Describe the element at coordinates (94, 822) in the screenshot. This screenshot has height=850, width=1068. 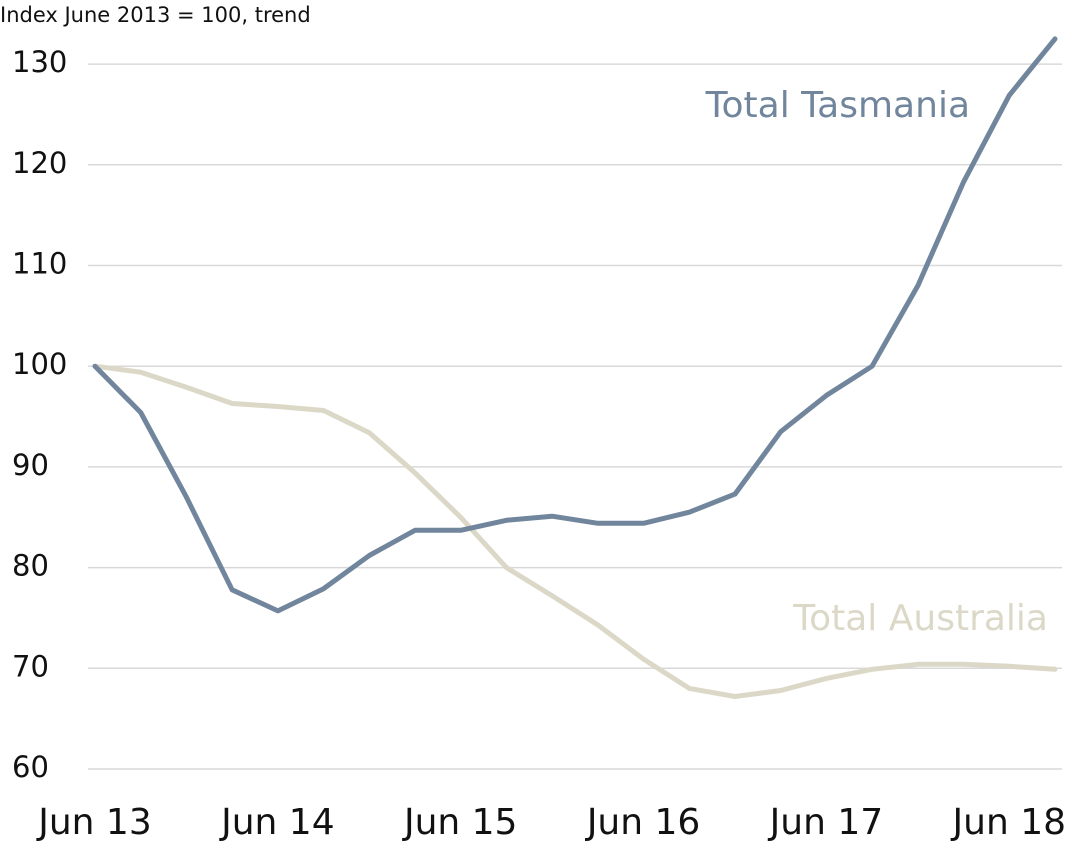
I see `x-tick-label: Jun 13` at that location.